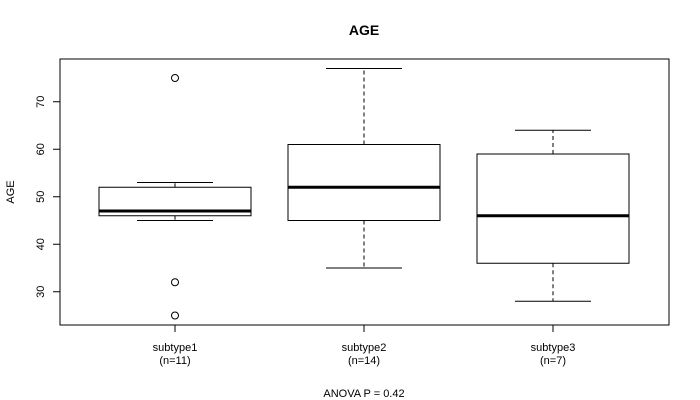 The width and height of the screenshot is (700, 400). Describe the element at coordinates (41, 197) in the screenshot. I see `y-tick-label: 50` at that location.